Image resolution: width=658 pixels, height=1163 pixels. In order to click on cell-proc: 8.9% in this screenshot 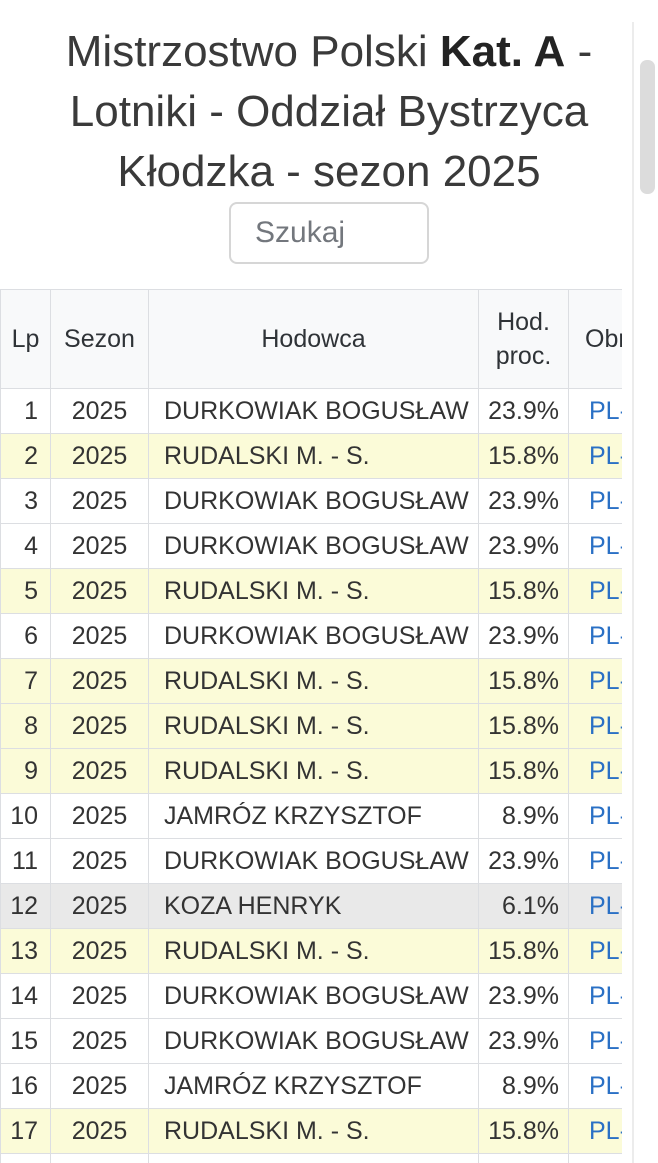, I will do `click(523, 816)`.